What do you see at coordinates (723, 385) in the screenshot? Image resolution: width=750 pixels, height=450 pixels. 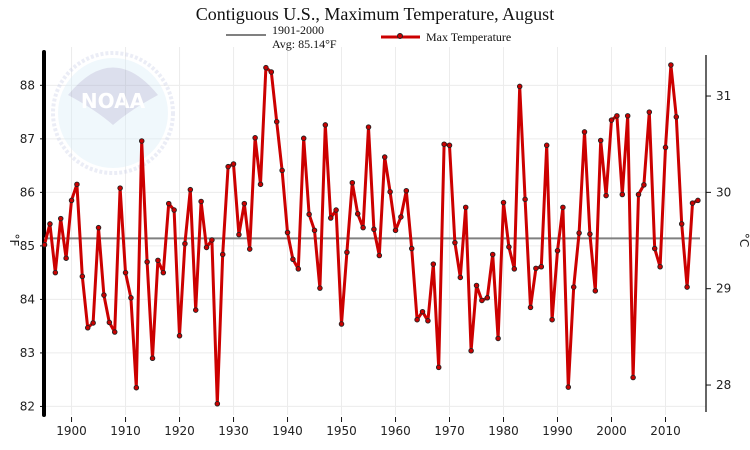 I see `y-tick-label-right: 28` at bounding box center [723, 385].